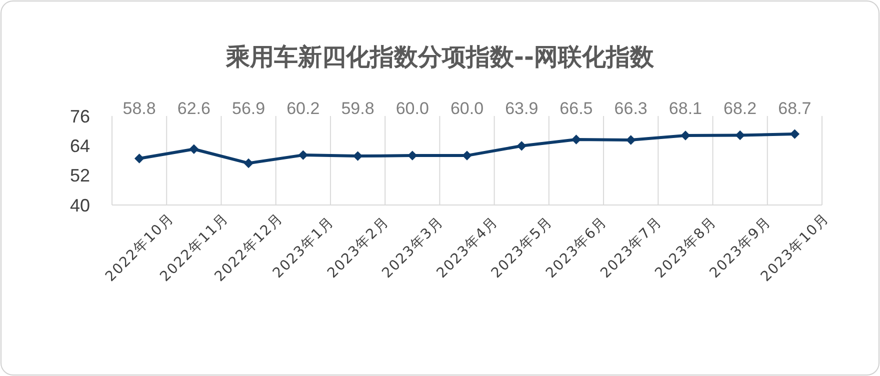 This screenshot has width=880, height=376. Describe the element at coordinates (80, 176) in the screenshot. I see `y-tick-label: 52` at that location.